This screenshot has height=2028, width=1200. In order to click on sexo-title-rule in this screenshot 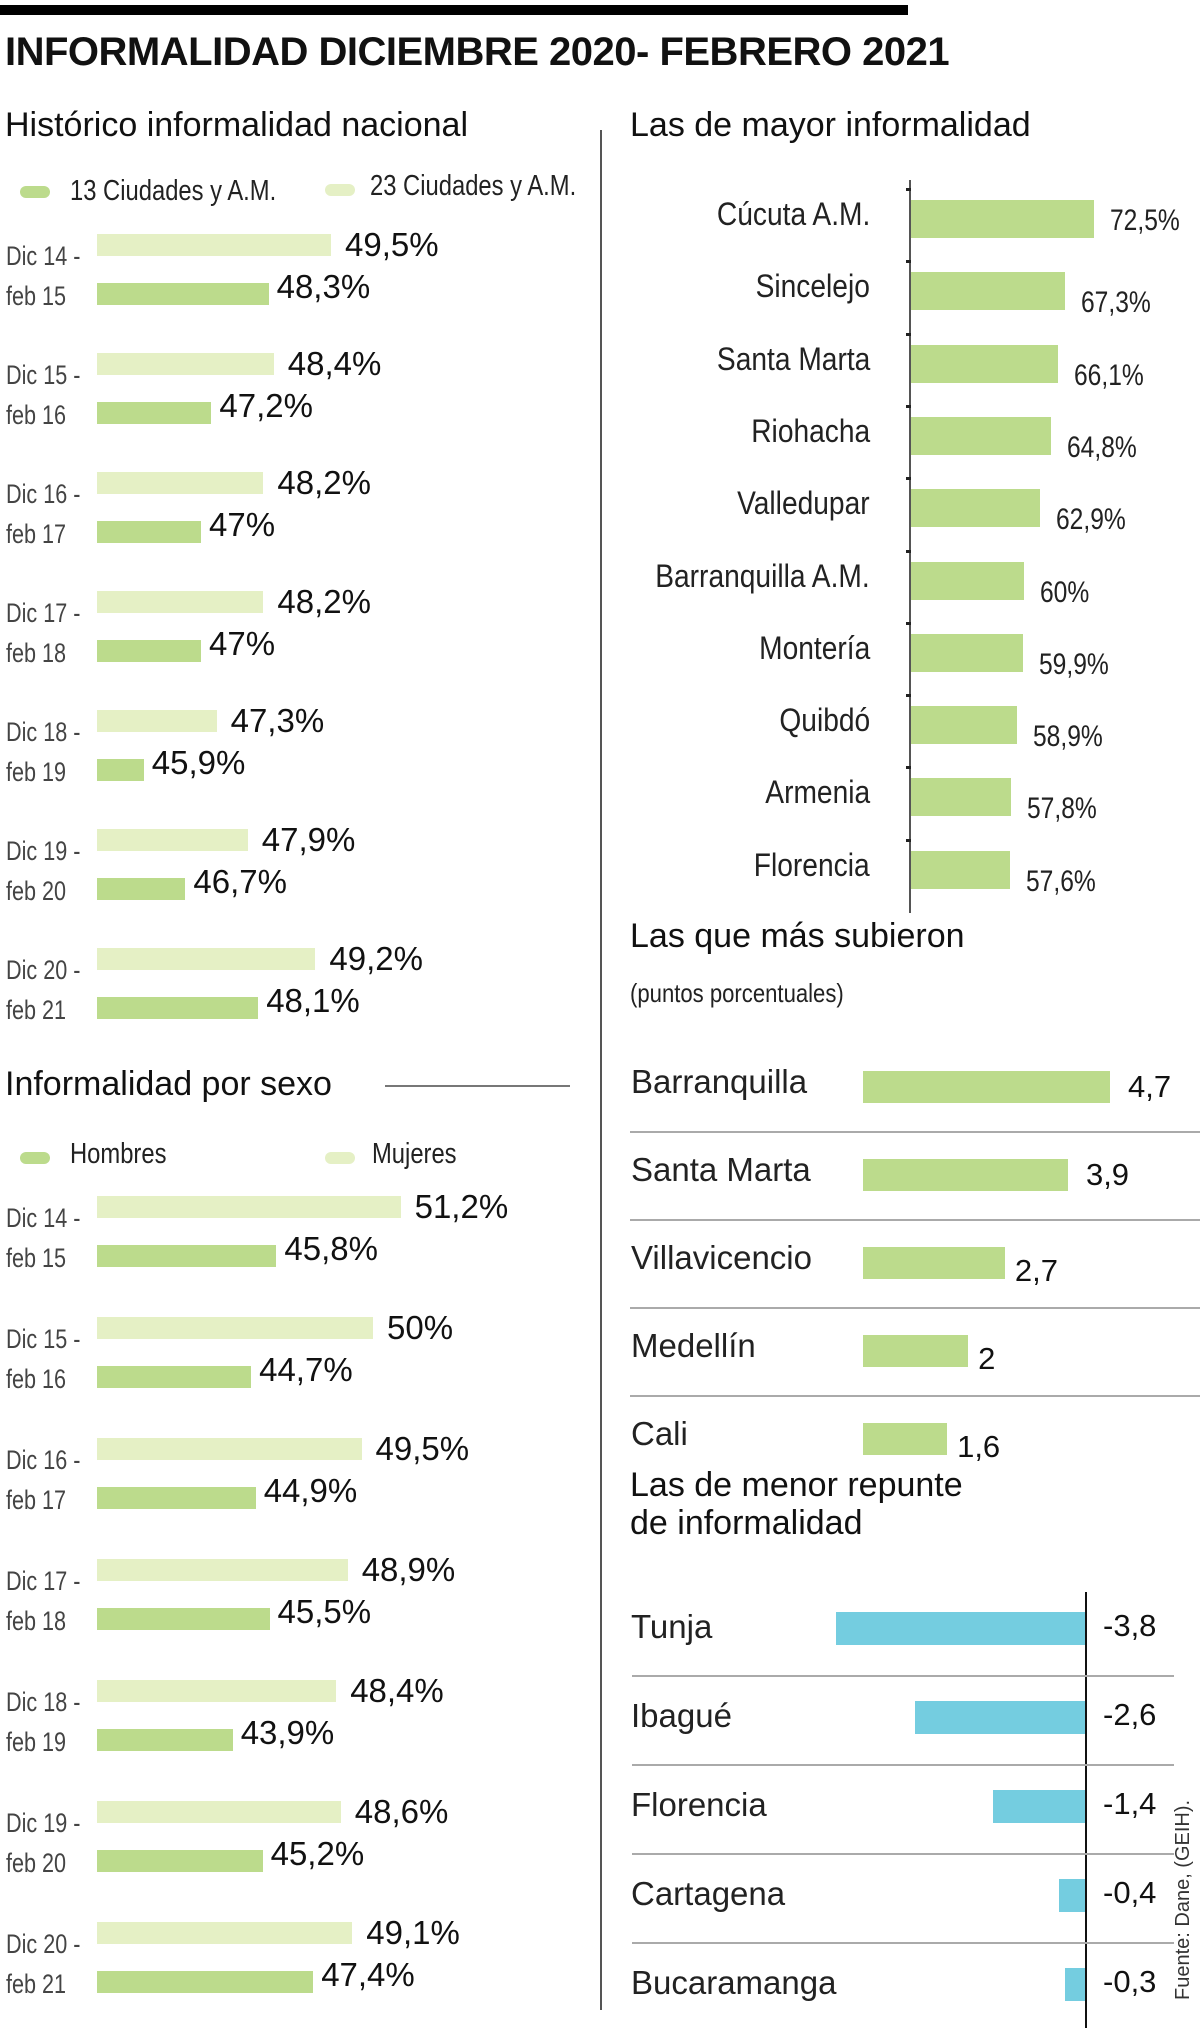, I will do `click(477, 1086)`.